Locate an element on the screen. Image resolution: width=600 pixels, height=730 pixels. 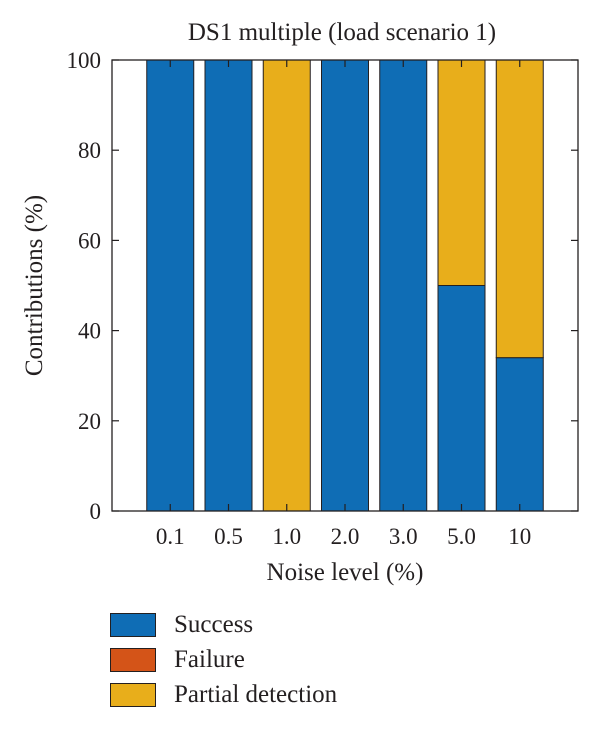
y-tick-label: 80 is located at coordinates (89, 150).